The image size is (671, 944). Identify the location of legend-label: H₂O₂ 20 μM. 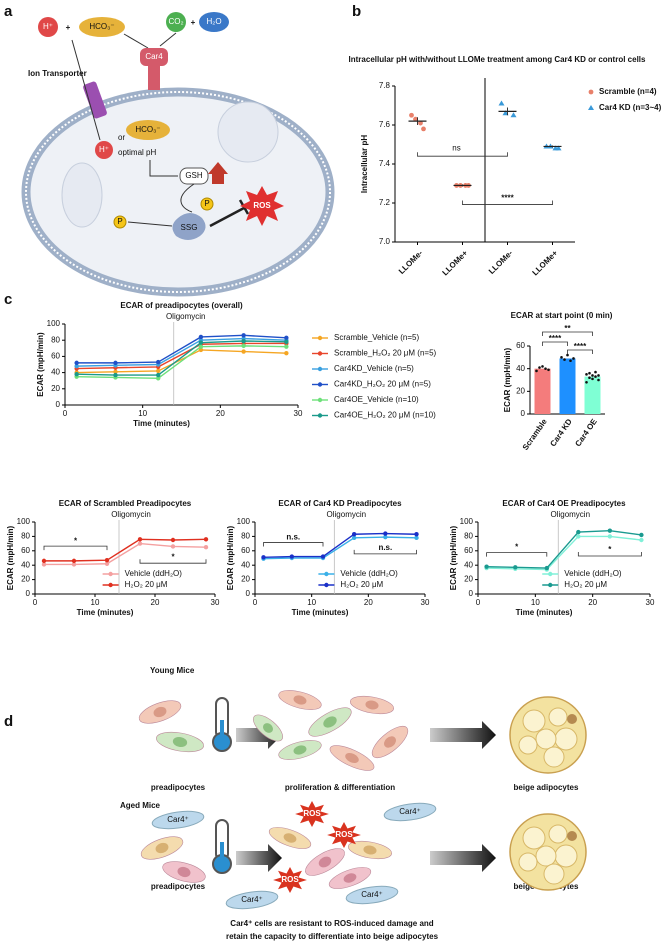
(146, 584).